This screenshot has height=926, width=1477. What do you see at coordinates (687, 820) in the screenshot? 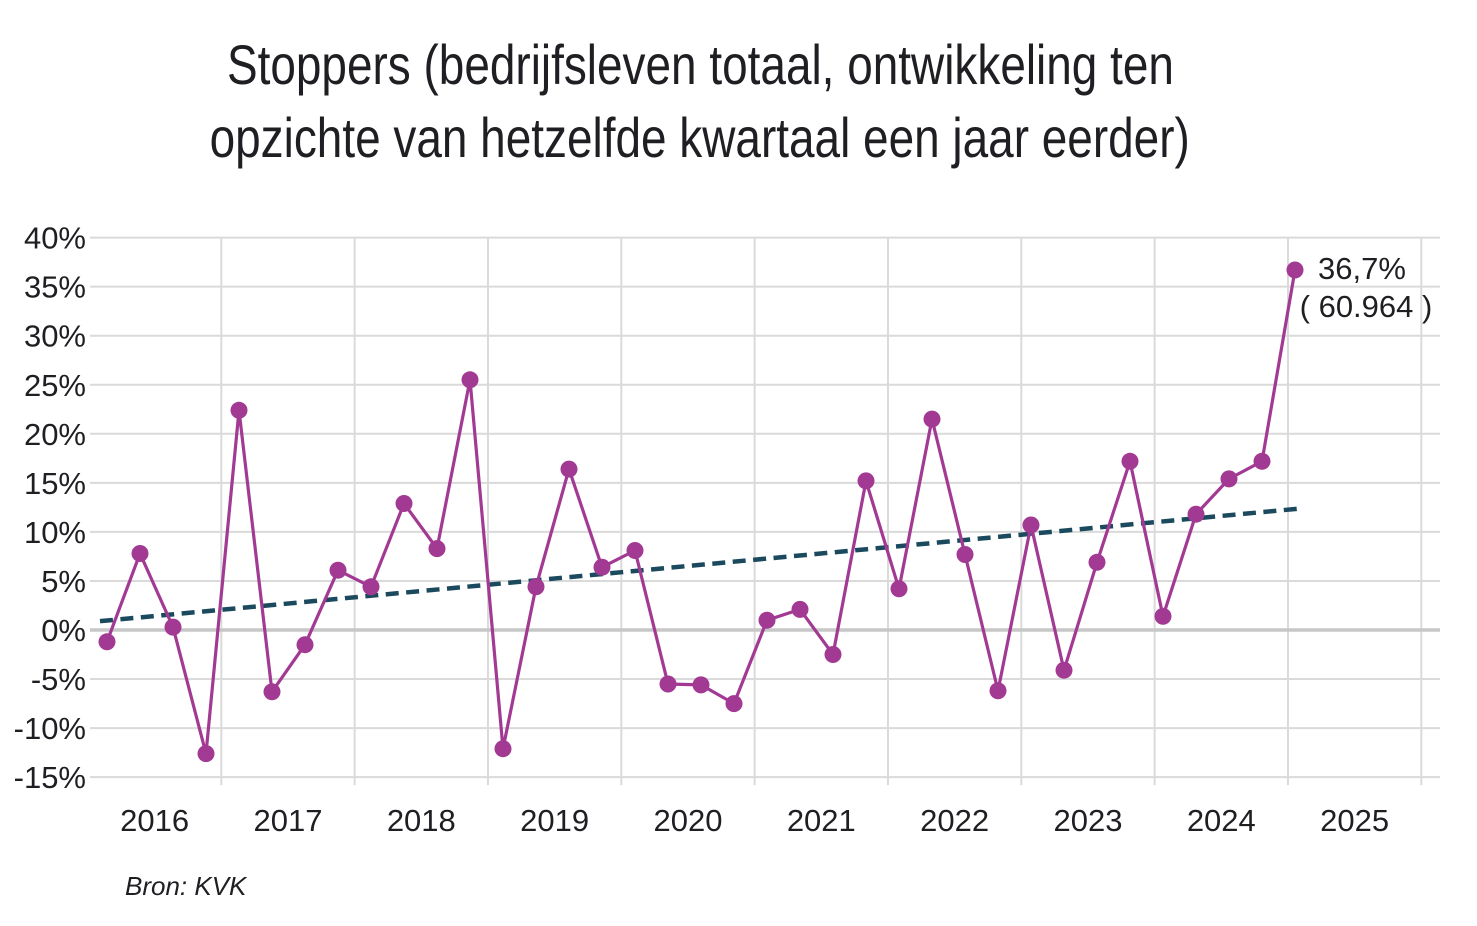
I see `x-tick-label: 2020` at bounding box center [687, 820].